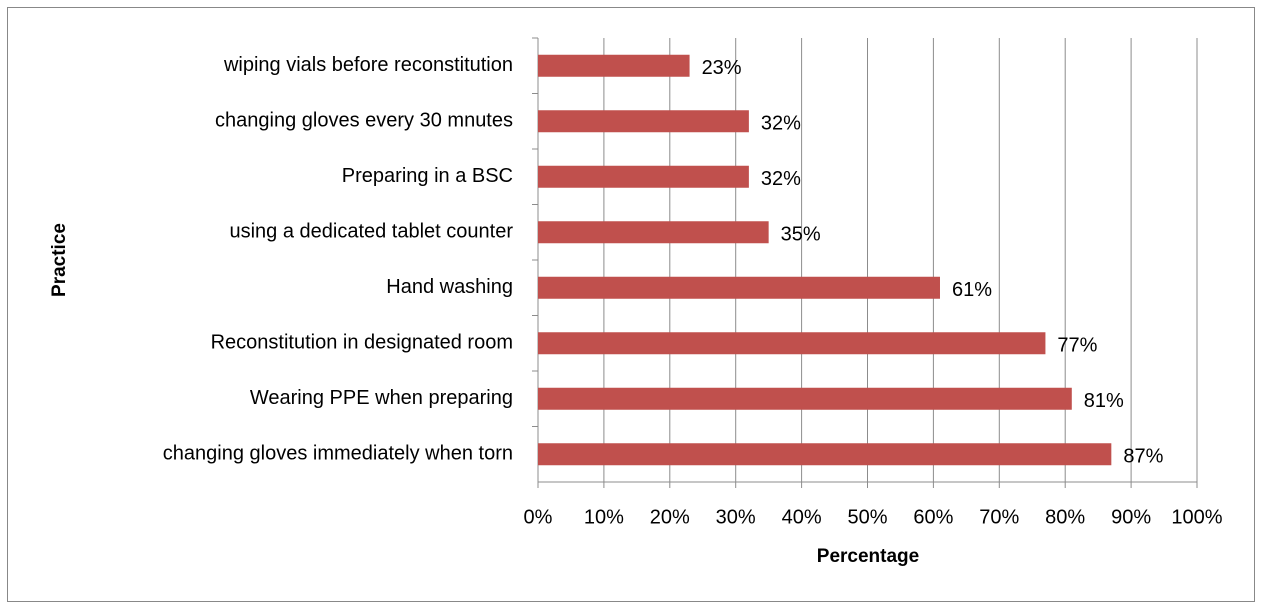  What do you see at coordinates (427, 176) in the screenshot?
I see `y-tick-label: Preparing in a BSC` at bounding box center [427, 176].